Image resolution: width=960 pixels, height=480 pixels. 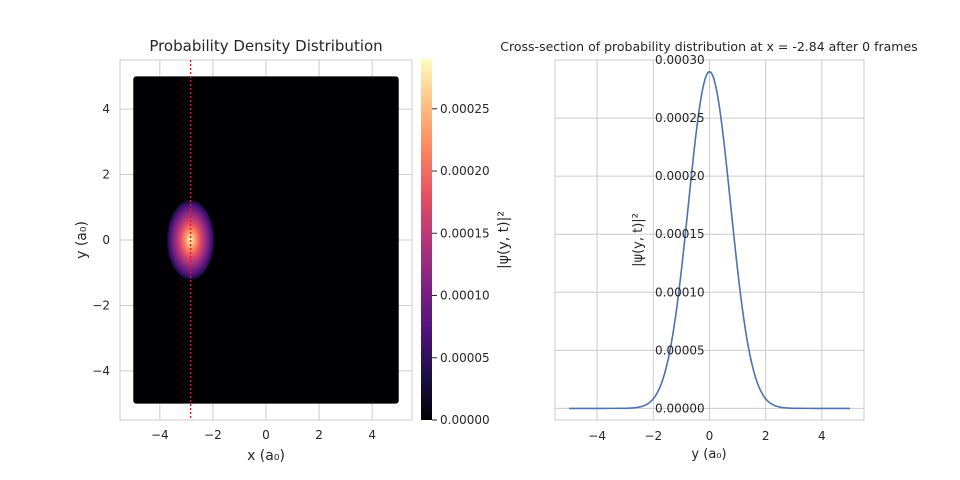 I want to click on cross-y-tick-label: 0.00010, so click(x=680, y=292).